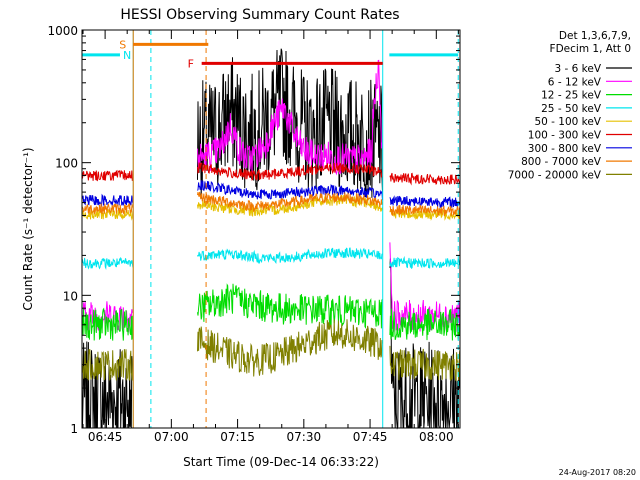  Describe the element at coordinates (571, 96) in the screenshot. I see `legend-label: 12 - 25 keV` at that location.